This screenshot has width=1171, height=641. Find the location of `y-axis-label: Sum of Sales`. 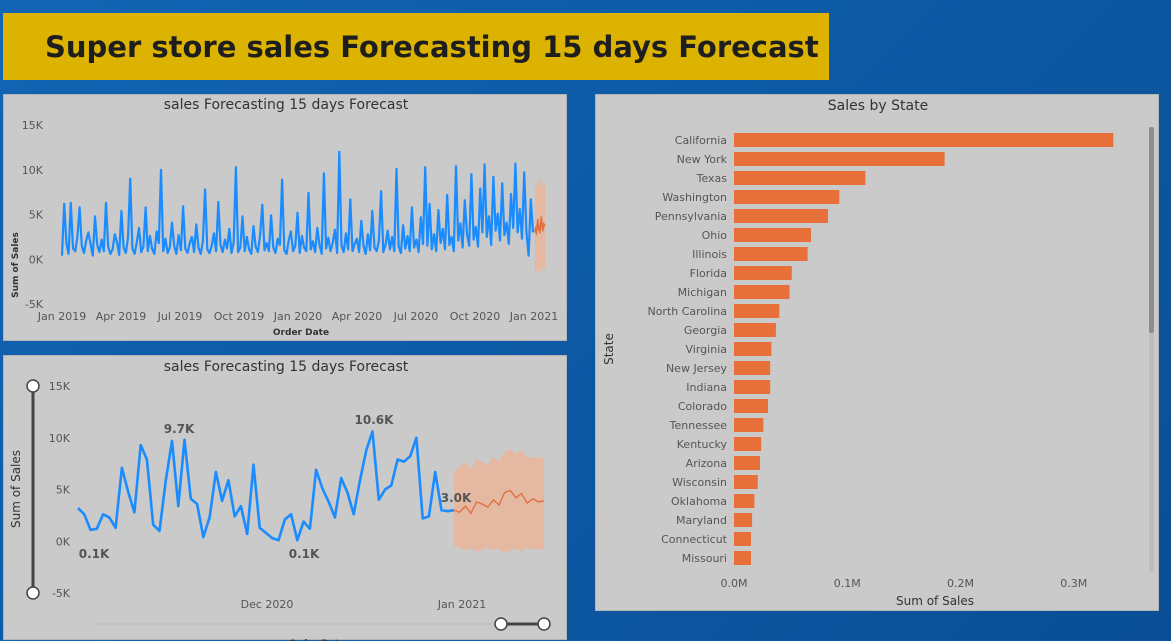

y-axis-label: Sum of Sales is located at coordinates (16, 489).